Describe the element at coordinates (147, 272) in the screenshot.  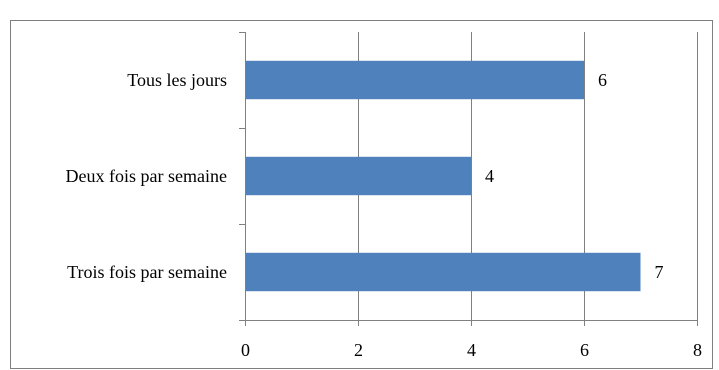
I see `category-label-2: Trois fois par semaine` at that location.